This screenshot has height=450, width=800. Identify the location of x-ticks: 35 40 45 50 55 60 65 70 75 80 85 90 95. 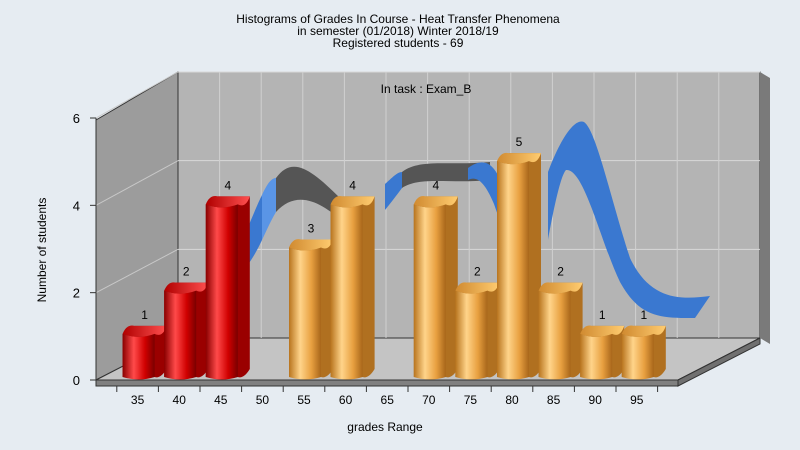
(387, 396).